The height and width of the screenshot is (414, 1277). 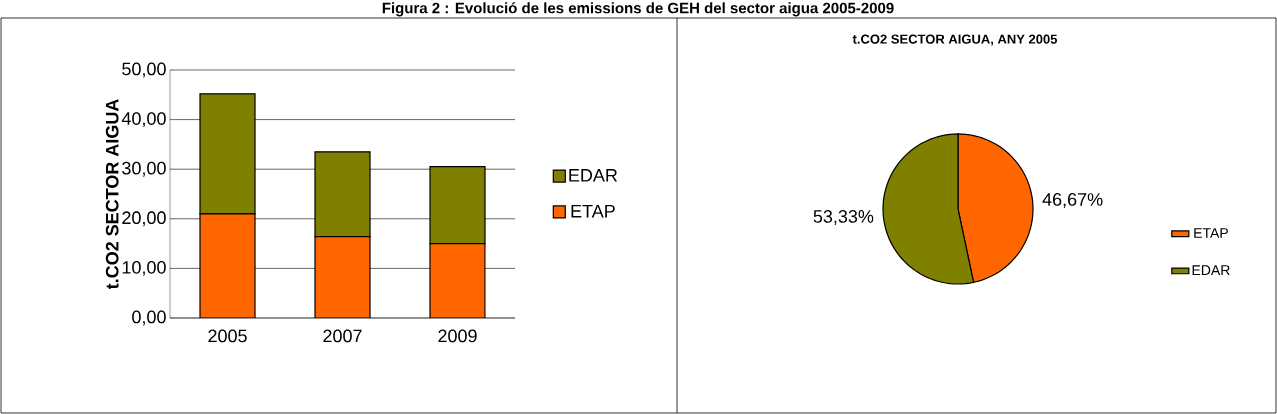 What do you see at coordinates (144, 169) in the screenshot?
I see `y-tick-label: 30,00` at bounding box center [144, 169].